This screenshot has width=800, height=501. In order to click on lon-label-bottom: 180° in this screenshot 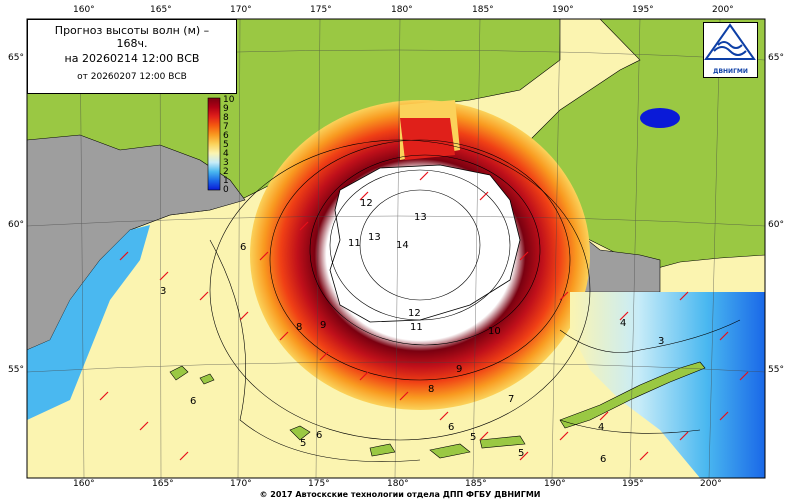, I will do `click(398, 484)`.